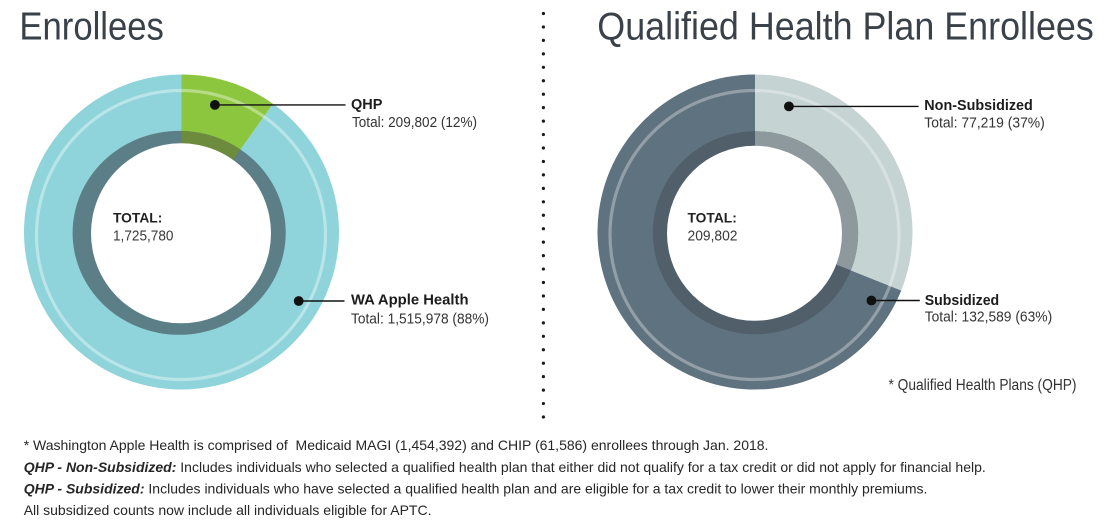 This screenshot has height=532, width=1108. Describe the element at coordinates (367, 105) in the screenshot. I see `svg-text: QHP` at that location.